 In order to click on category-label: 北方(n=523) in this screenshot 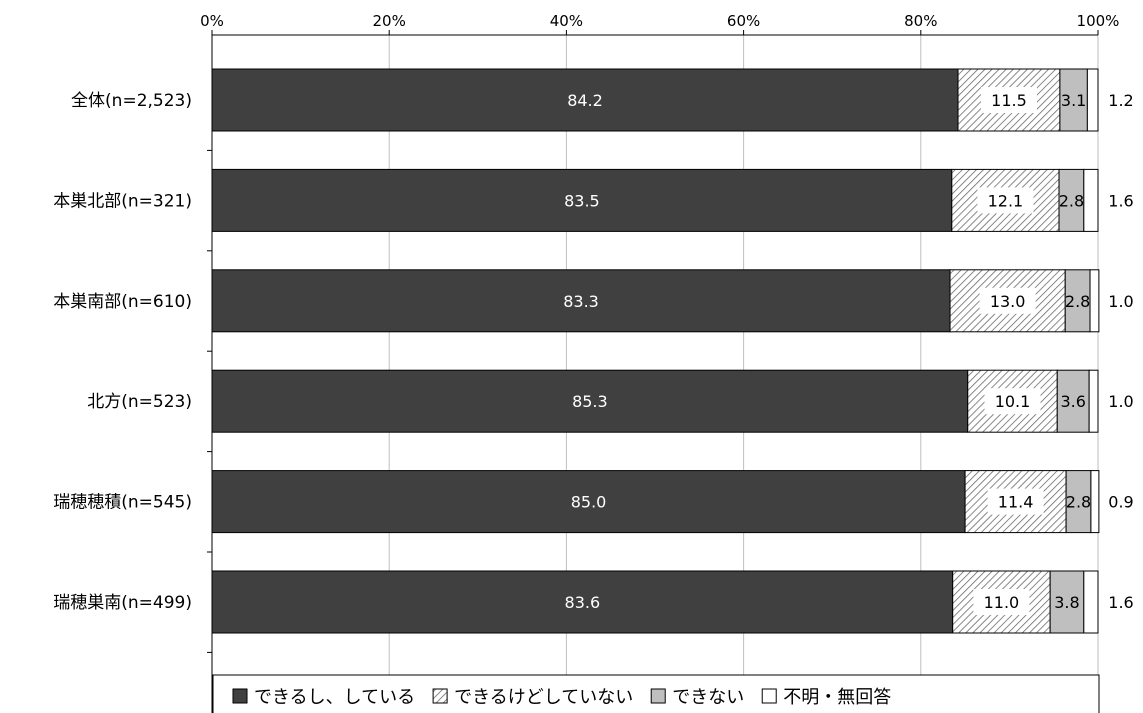, I will do `click(139, 402)`.